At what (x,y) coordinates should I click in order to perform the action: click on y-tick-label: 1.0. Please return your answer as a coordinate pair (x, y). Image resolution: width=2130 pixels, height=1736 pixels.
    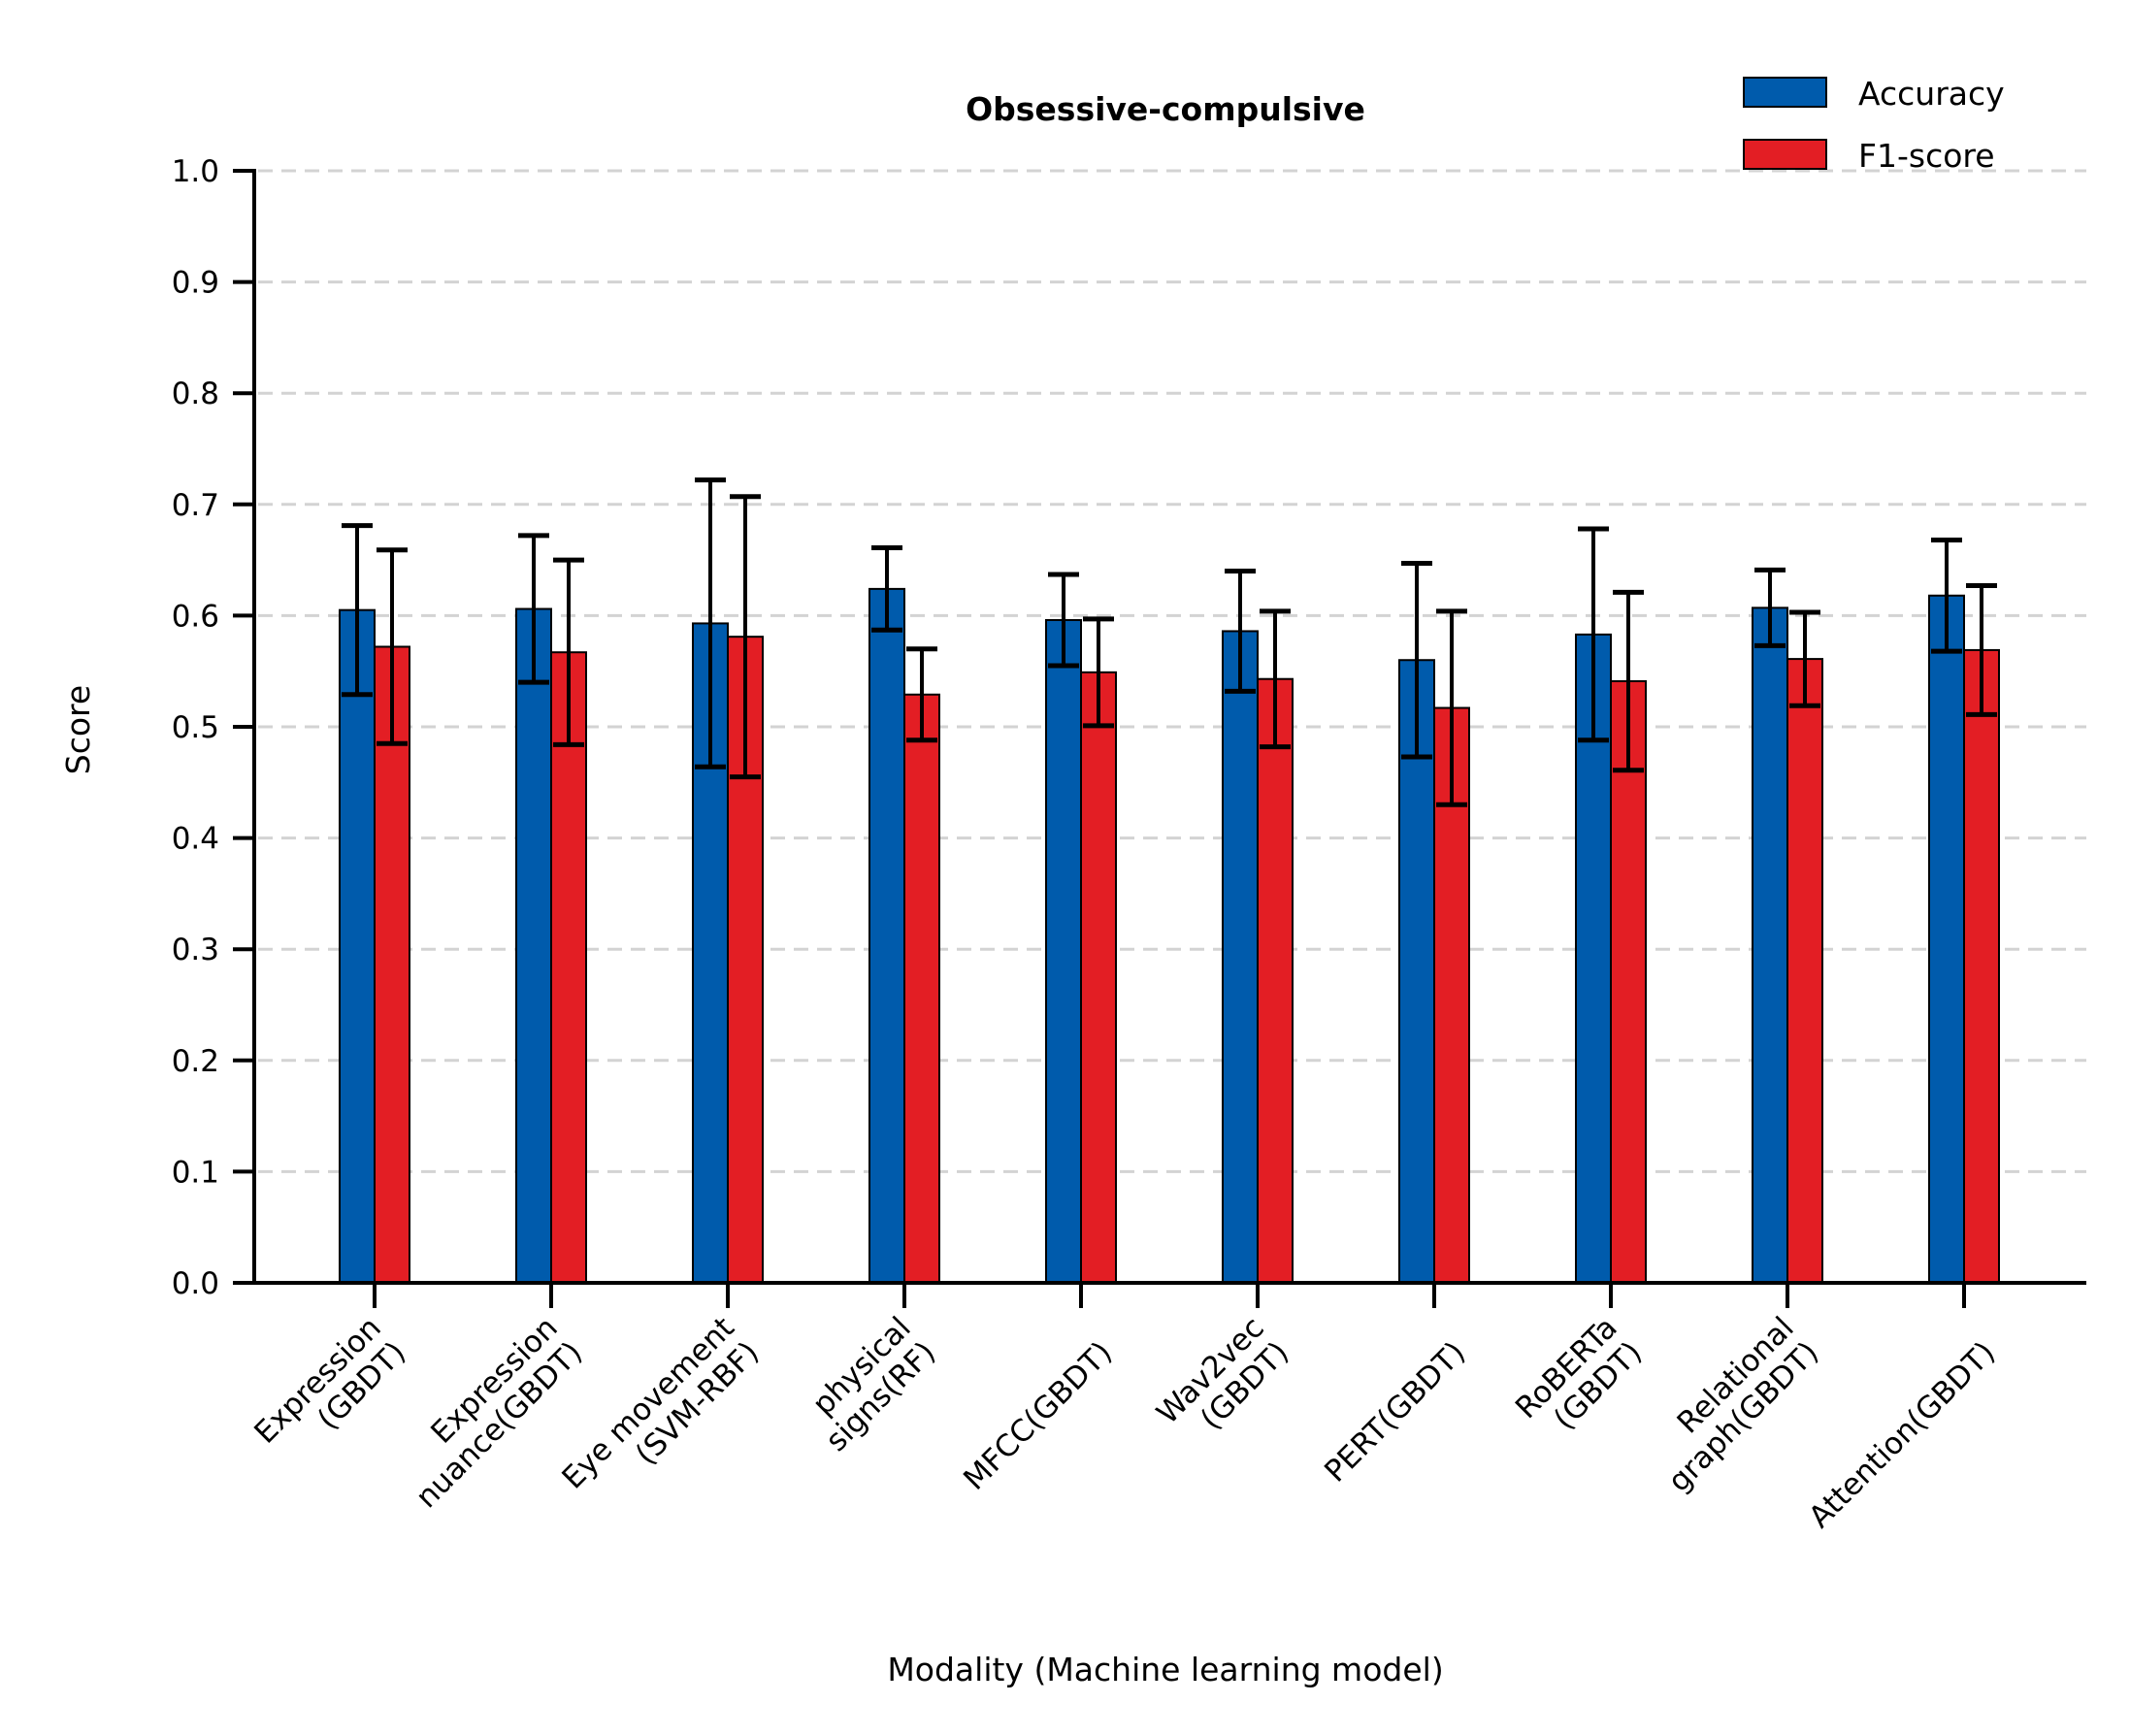
    Looking at the image, I should click on (196, 171).